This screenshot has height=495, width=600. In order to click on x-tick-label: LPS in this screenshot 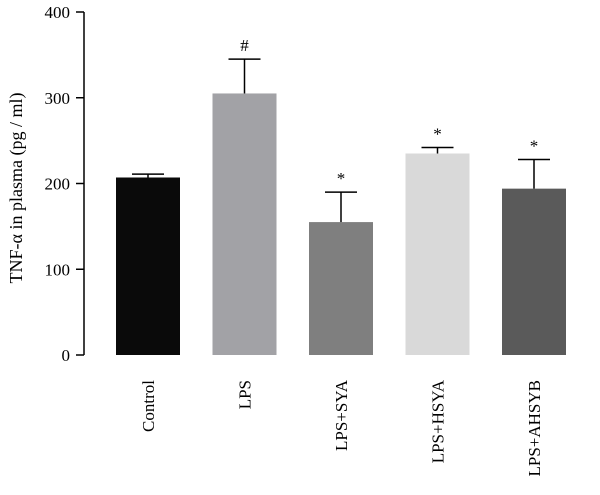, I will do `click(245, 394)`.